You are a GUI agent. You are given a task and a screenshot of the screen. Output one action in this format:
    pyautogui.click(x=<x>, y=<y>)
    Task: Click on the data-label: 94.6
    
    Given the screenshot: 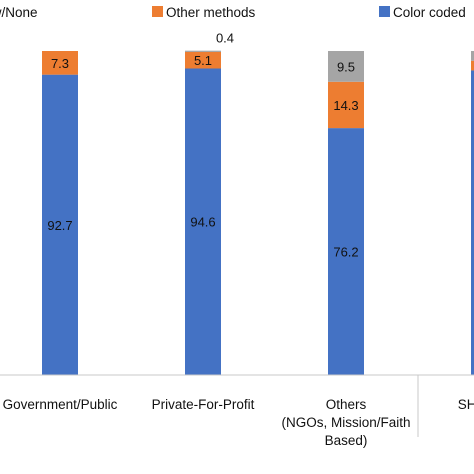 What is the action you would take?
    pyautogui.click(x=202, y=222)
    